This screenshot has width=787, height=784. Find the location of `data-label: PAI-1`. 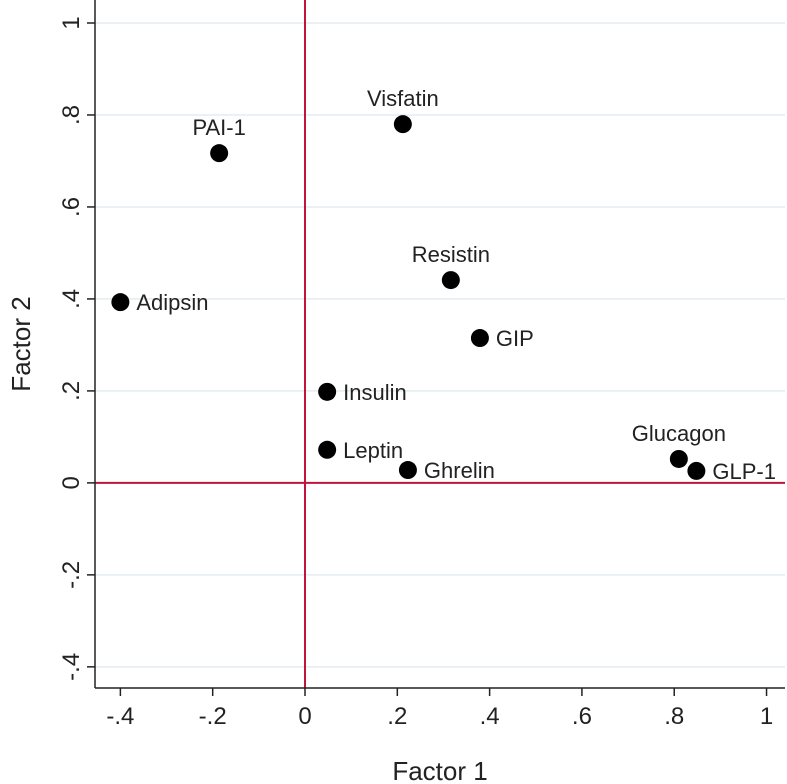

data-label: PAI-1 is located at coordinates (218, 127).